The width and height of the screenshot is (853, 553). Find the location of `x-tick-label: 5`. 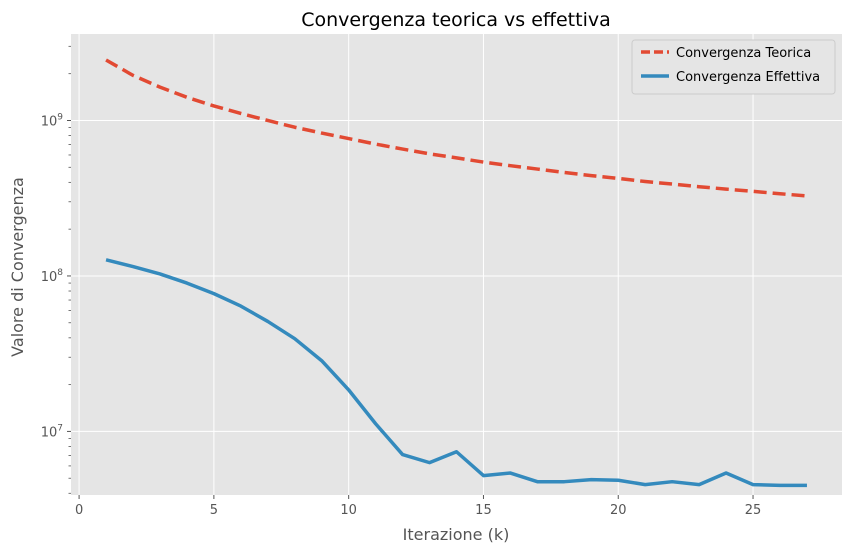

x-tick-label: 5 is located at coordinates (214, 510).